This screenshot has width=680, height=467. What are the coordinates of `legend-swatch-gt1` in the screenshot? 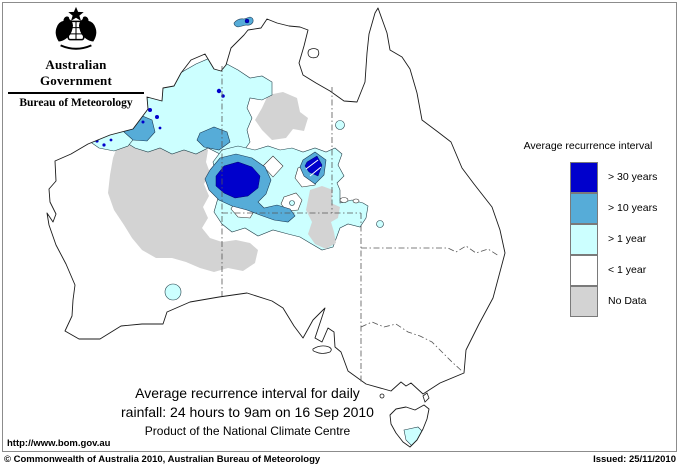 It's located at (584, 239).